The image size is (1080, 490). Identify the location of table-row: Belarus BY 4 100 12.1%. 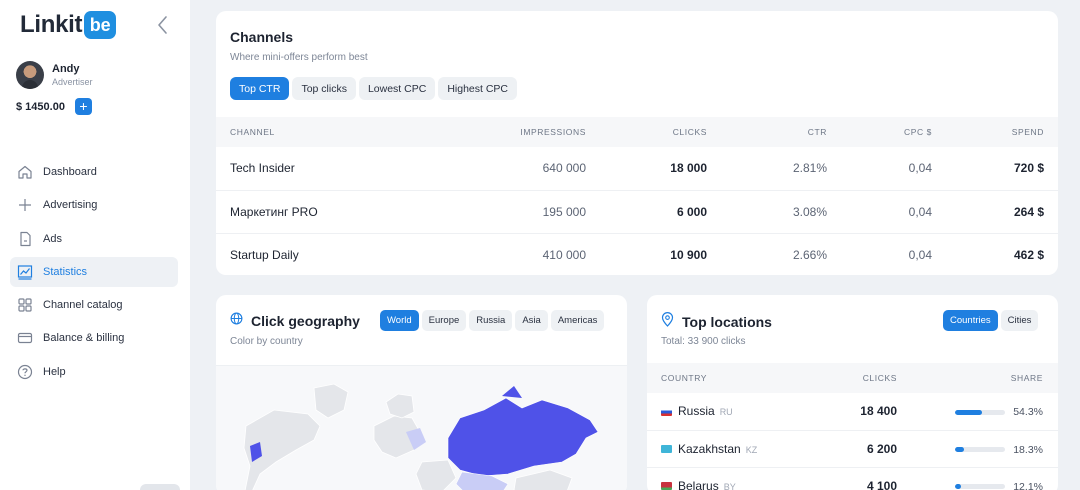
(852, 478).